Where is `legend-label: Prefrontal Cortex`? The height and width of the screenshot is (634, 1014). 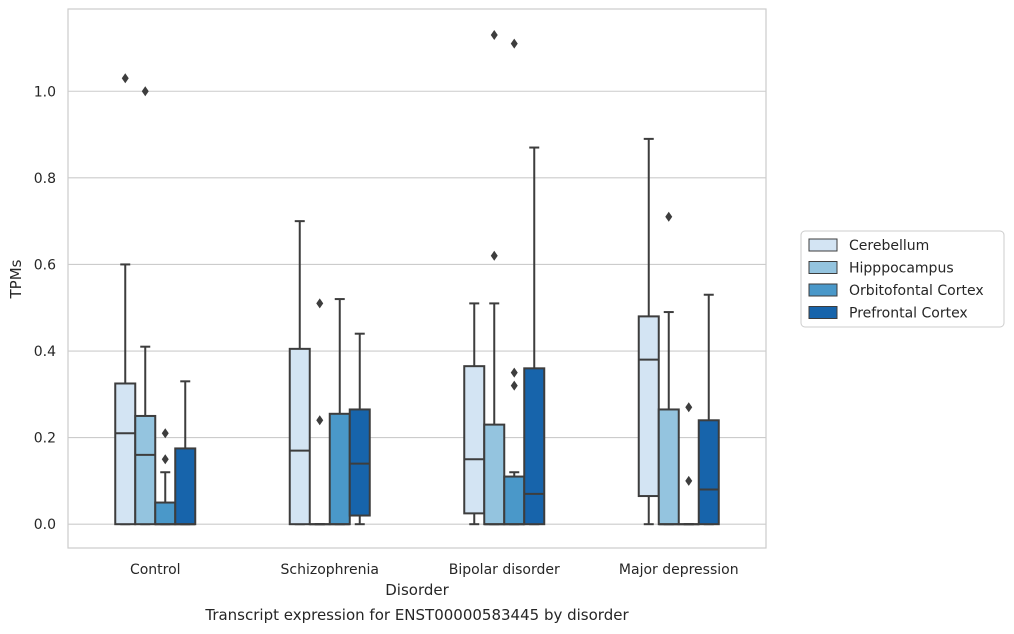
legend-label: Prefrontal Cortex is located at coordinates (908, 314).